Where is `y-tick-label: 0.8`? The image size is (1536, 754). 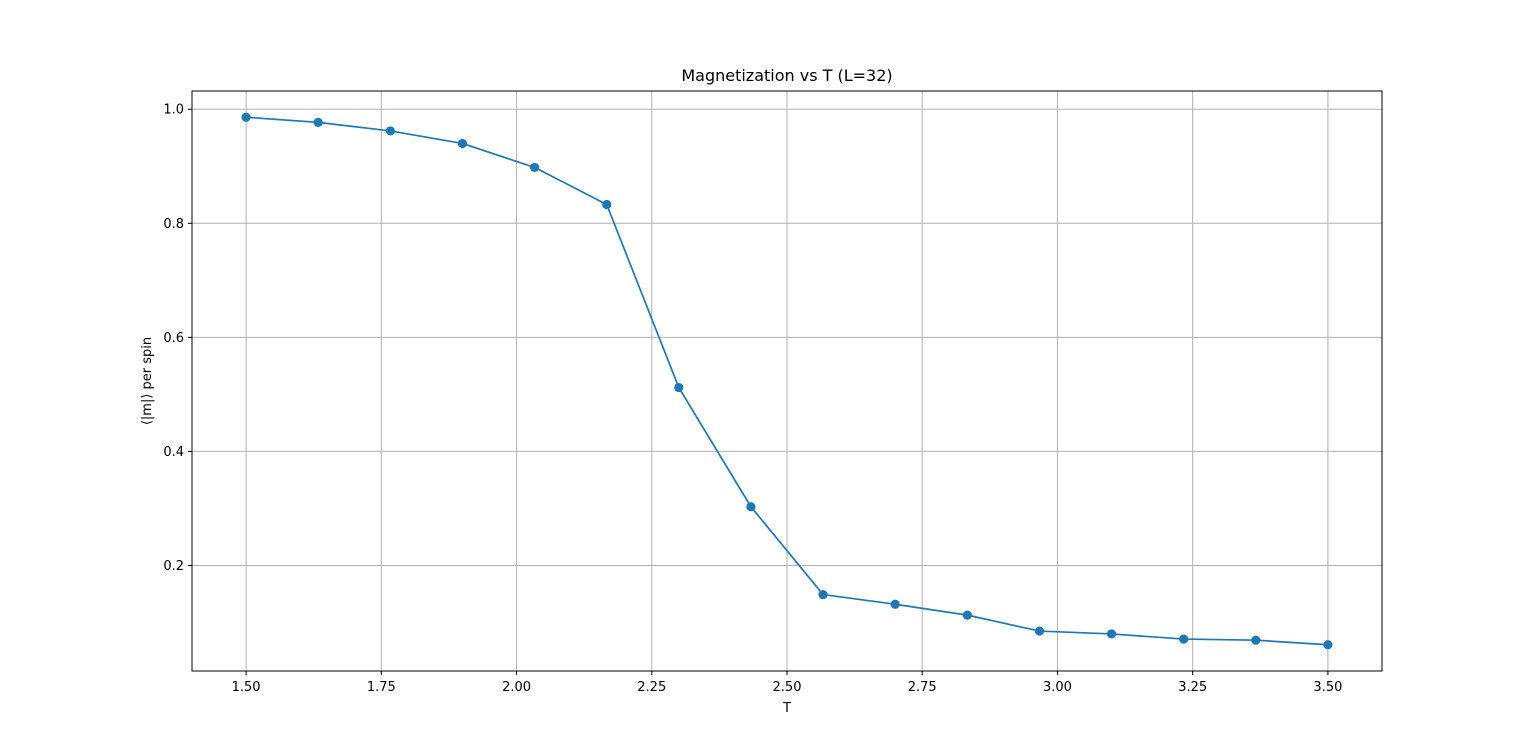
y-tick-label: 0.8 is located at coordinates (173, 224).